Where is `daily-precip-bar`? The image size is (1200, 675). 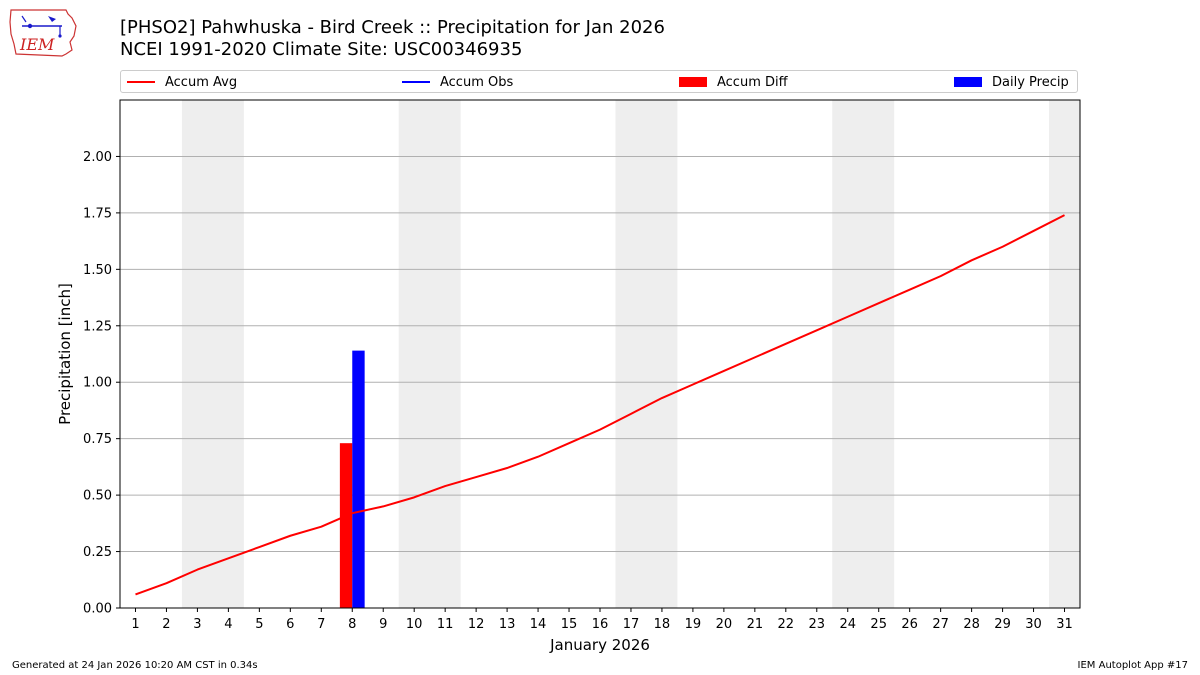
daily-precip-bar is located at coordinates (358, 479).